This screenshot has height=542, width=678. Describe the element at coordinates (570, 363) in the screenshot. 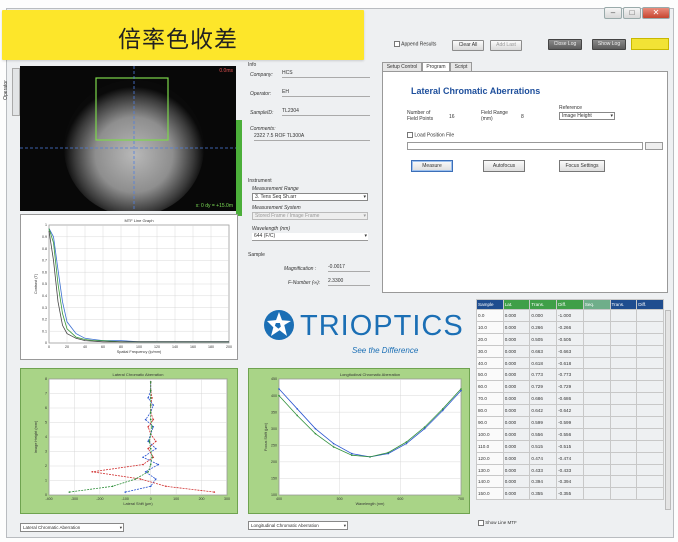

I see `table-row: 40.0 0.000 0.618 -0.618` at that location.